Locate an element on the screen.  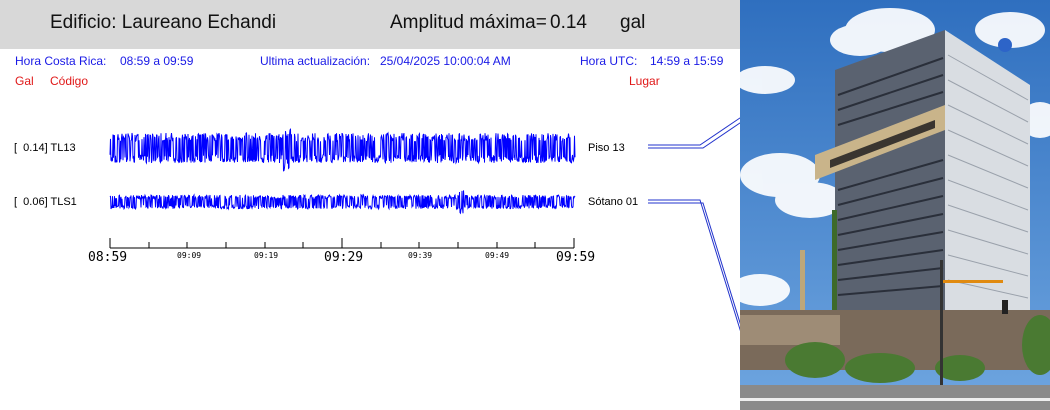
time-tick-label: 09:59 is located at coordinates (576, 257).